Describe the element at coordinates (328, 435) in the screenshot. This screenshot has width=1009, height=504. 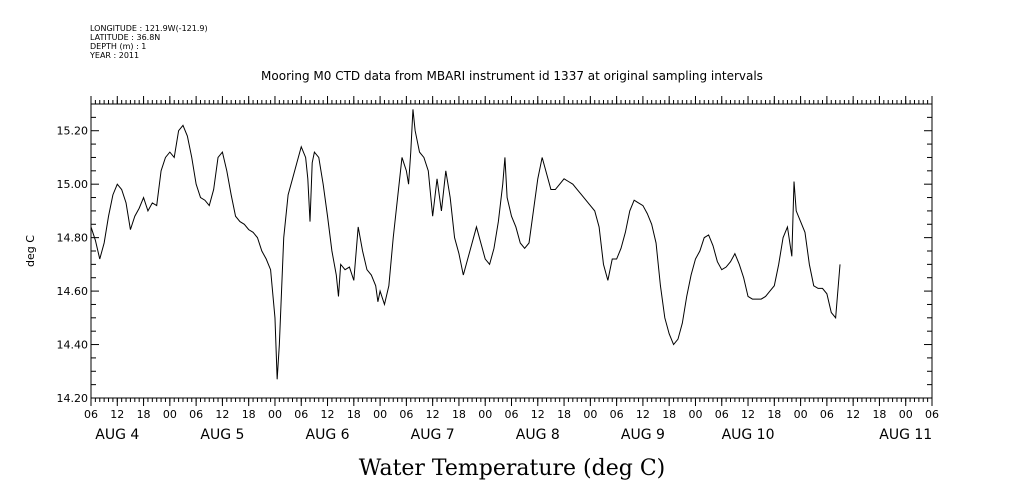
I see `day-label: AUG 6` at that location.